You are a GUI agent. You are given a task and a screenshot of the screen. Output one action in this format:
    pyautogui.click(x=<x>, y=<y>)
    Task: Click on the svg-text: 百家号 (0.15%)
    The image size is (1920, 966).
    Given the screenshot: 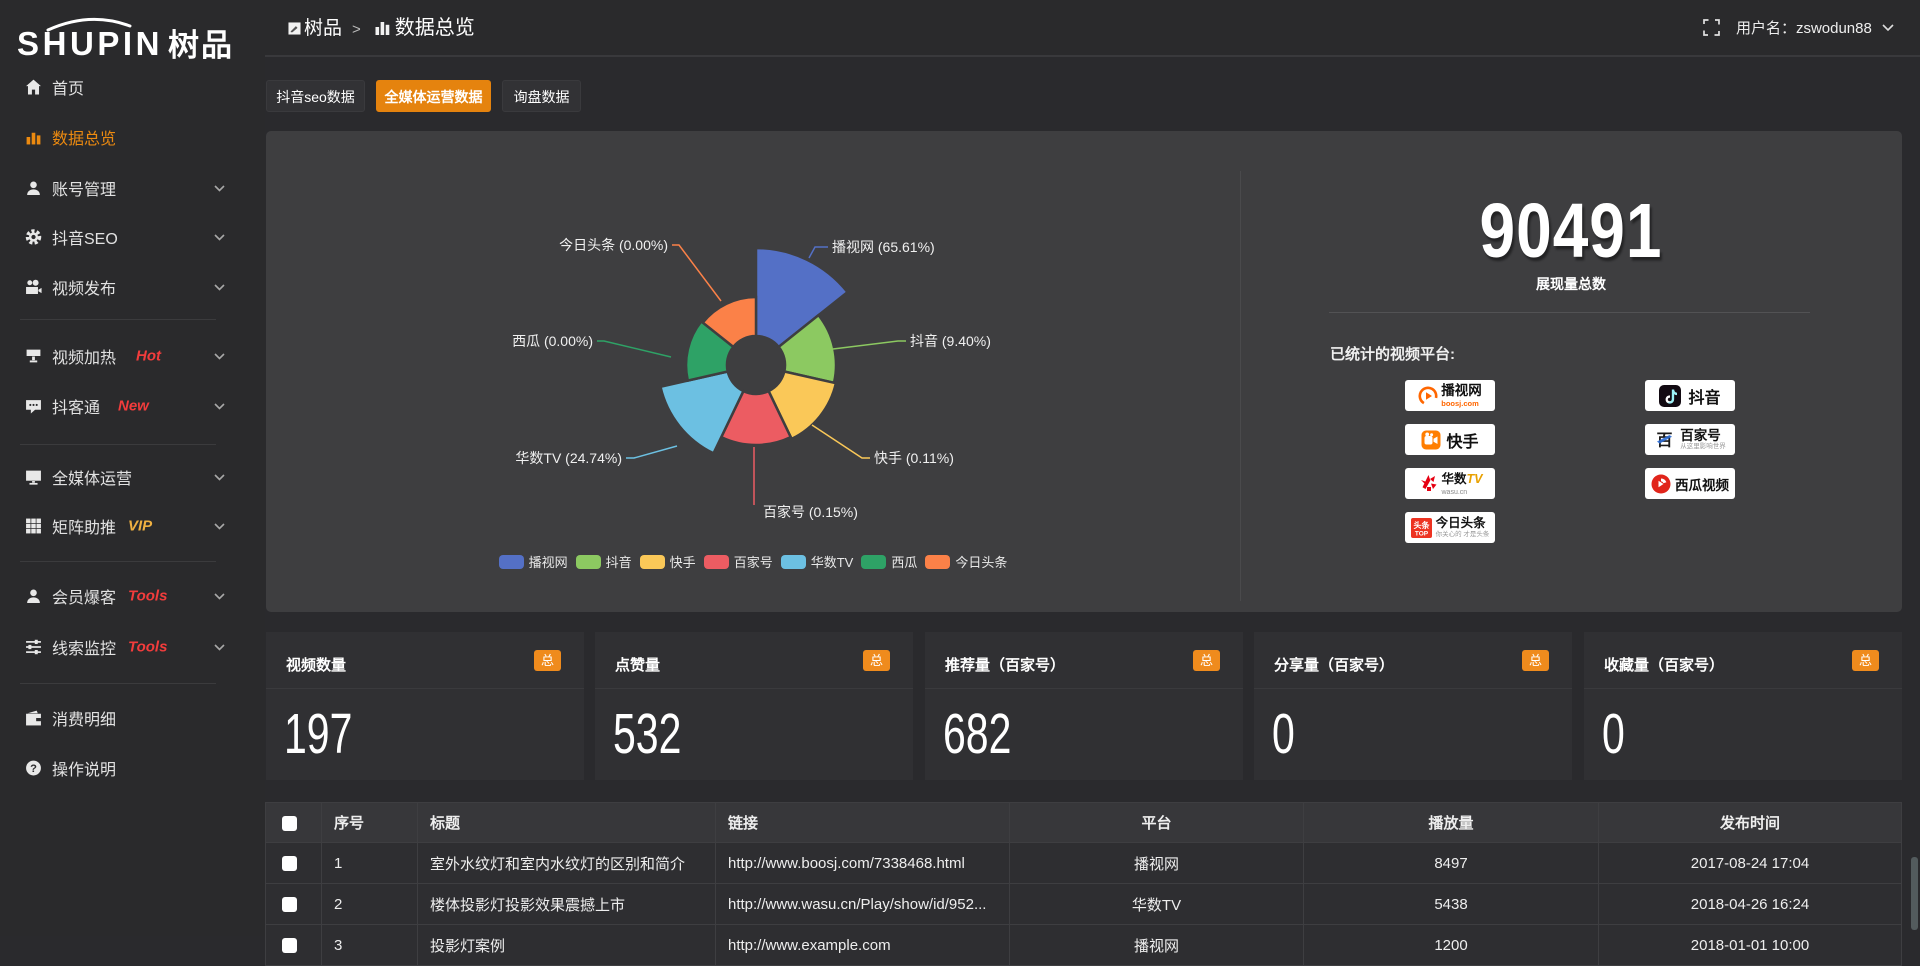 What is the action you would take?
    pyautogui.click(x=810, y=512)
    